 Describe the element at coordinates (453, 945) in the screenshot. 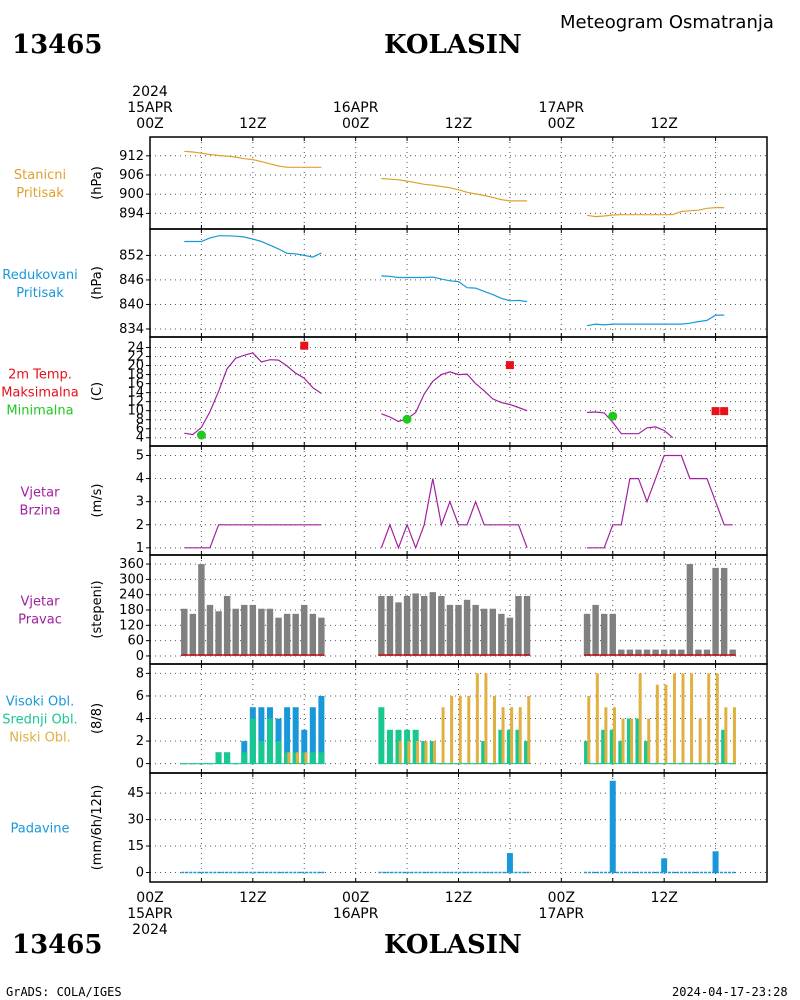

I see `station-name-bottom: KOLASIN` at that location.